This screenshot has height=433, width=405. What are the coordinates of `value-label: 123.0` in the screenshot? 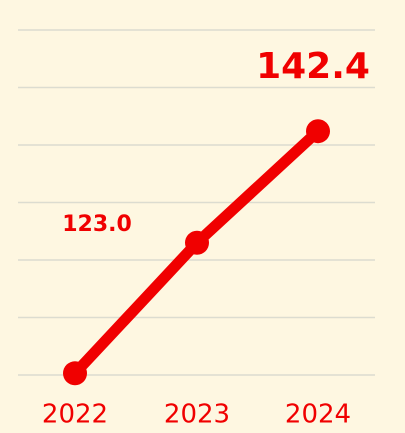 It's located at (97, 224).